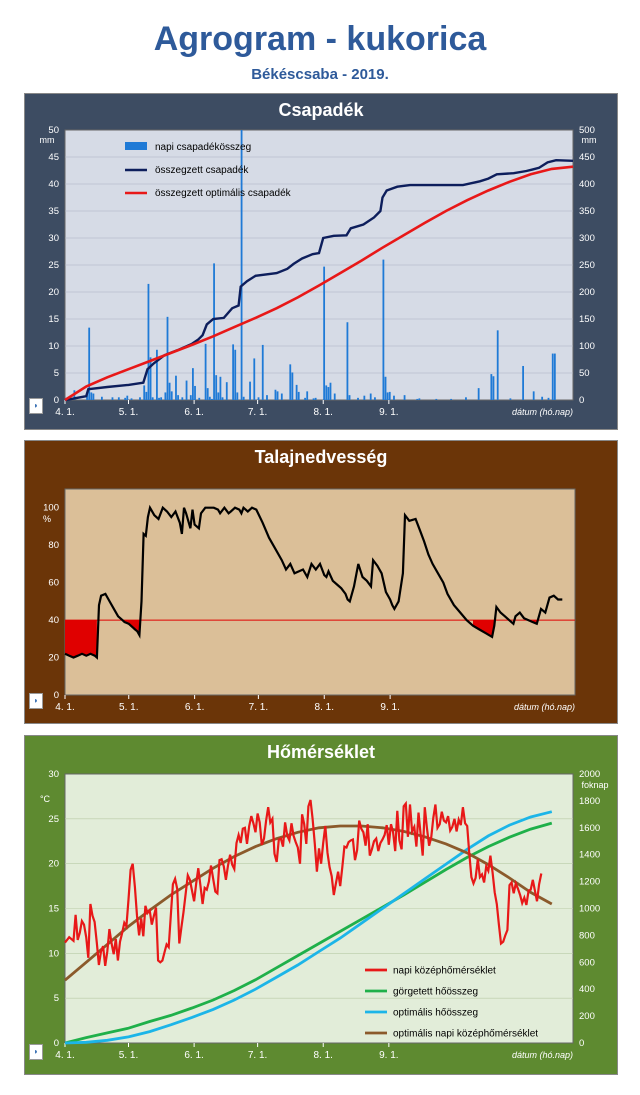 This screenshot has width=640, height=1095. Describe the element at coordinates (587, 962) in the screenshot. I see `y-tick-label-right: 600` at that location.